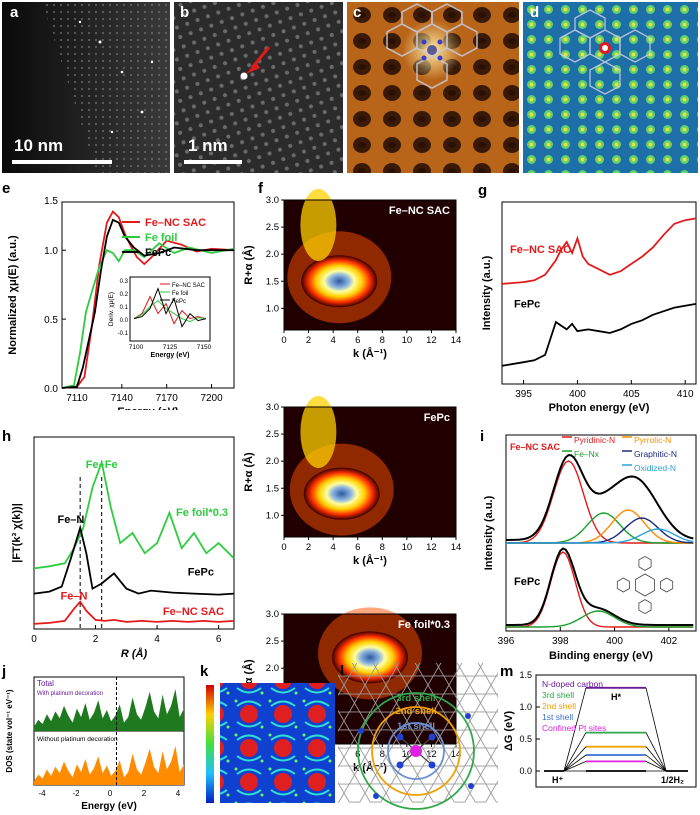 This screenshot has width=700, height=815. I want to click on f-map-title: Fe–NC SAC, so click(419, 211).